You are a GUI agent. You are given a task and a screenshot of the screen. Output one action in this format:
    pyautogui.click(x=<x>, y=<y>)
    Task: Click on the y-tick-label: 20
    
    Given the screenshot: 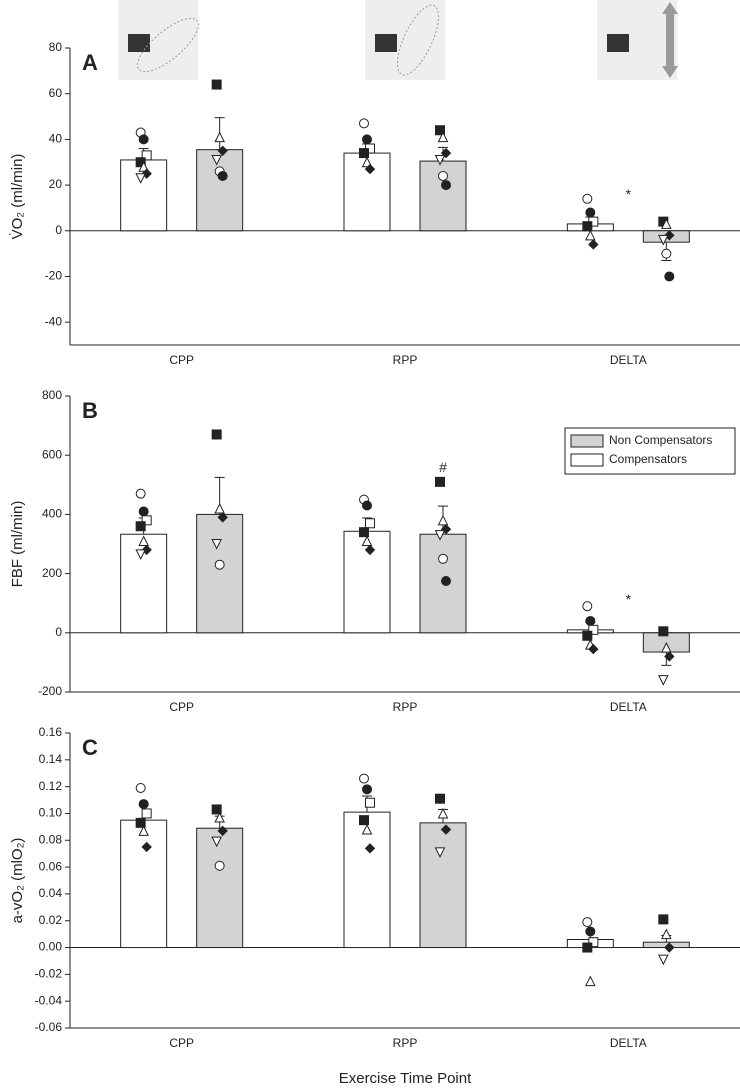 What is the action you would take?
    pyautogui.click(x=56, y=184)
    